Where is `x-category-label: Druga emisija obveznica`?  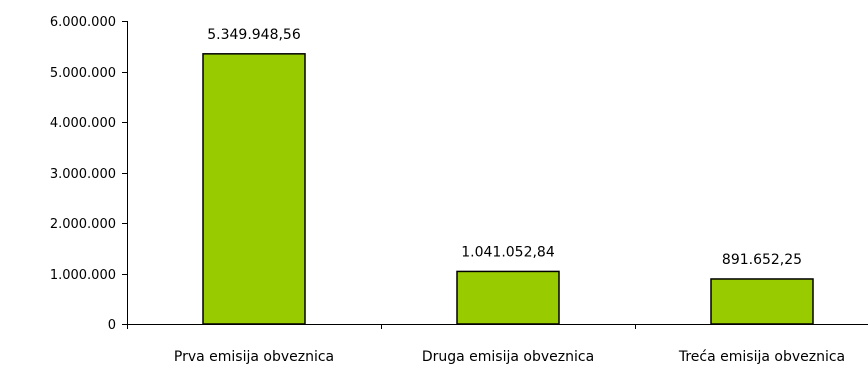 x-category-label: Druga emisija obveznica is located at coordinates (508, 357).